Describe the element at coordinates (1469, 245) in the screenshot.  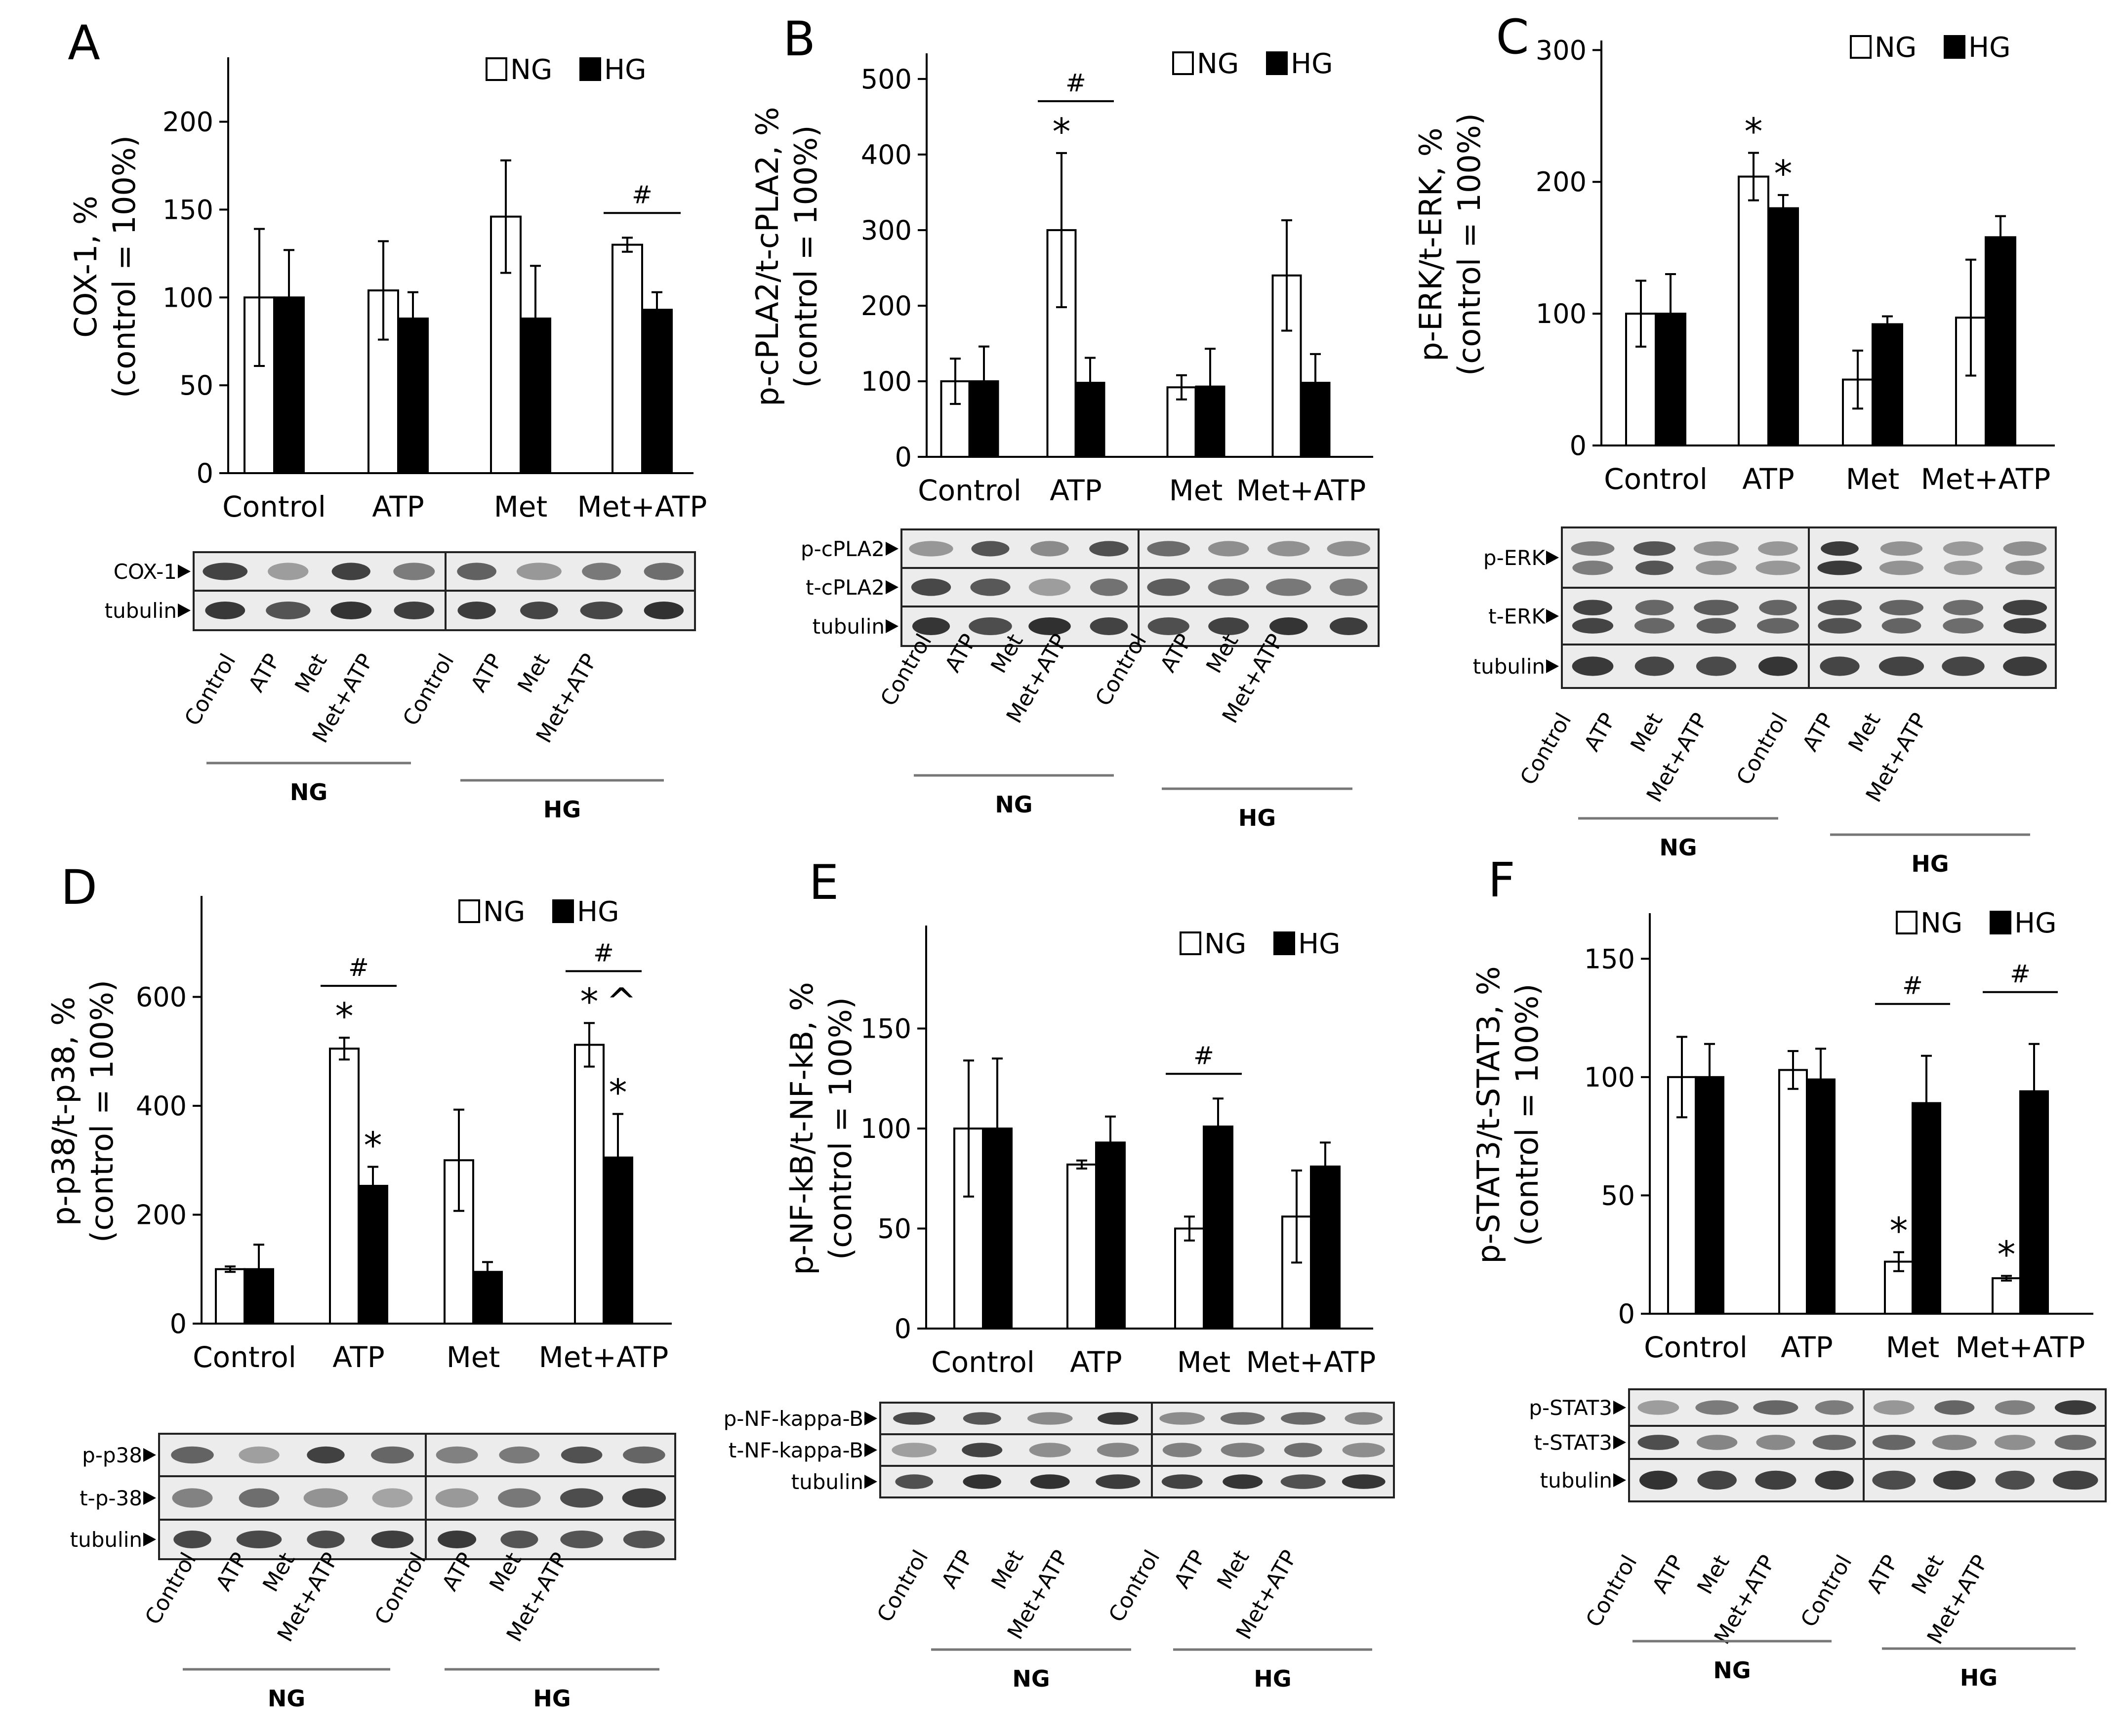
I see `y-axis-label: (control = 100%)` at that location.